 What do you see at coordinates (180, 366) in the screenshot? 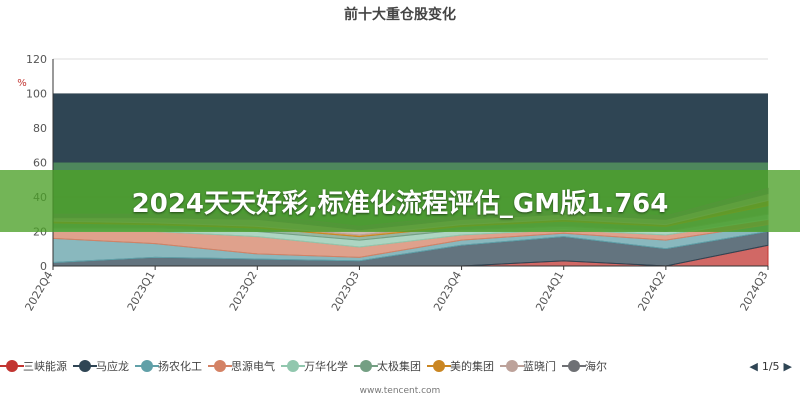
I see `legend-label: 扬农化工` at bounding box center [180, 366].